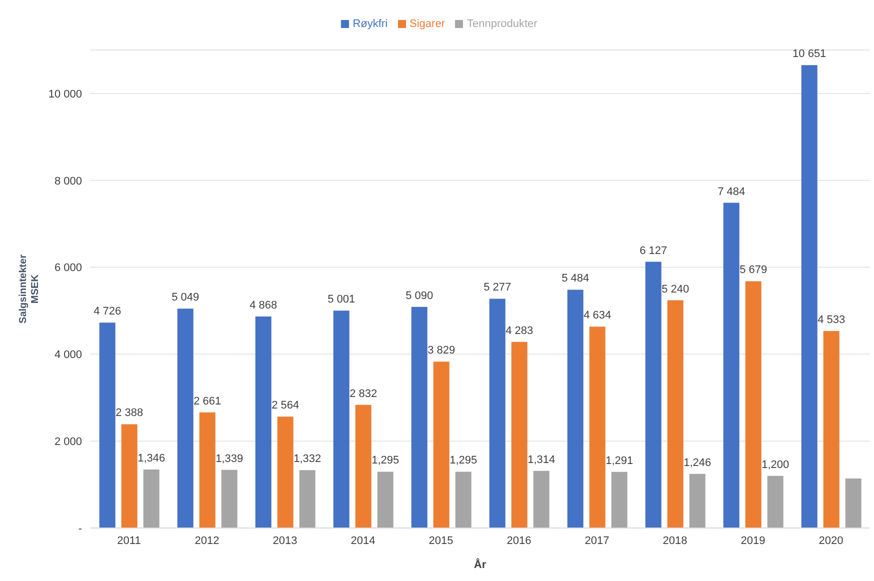  I want to click on data-label: 5 090, so click(420, 296).